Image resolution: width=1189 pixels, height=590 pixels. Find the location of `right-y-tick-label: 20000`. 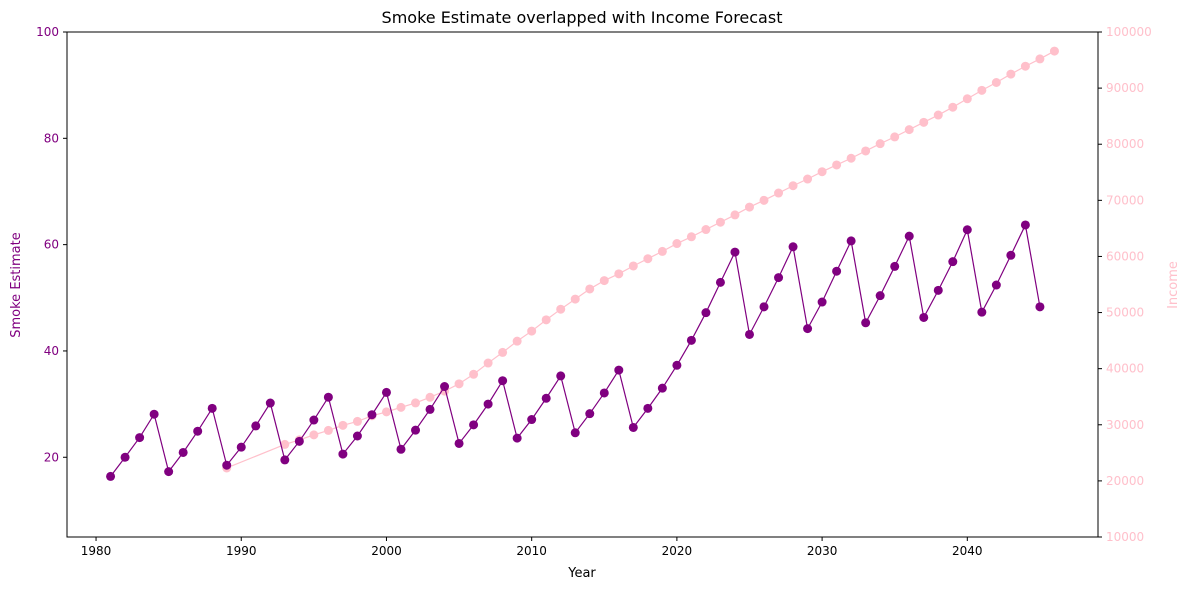

right-y-tick-label: 20000 is located at coordinates (1125, 481).